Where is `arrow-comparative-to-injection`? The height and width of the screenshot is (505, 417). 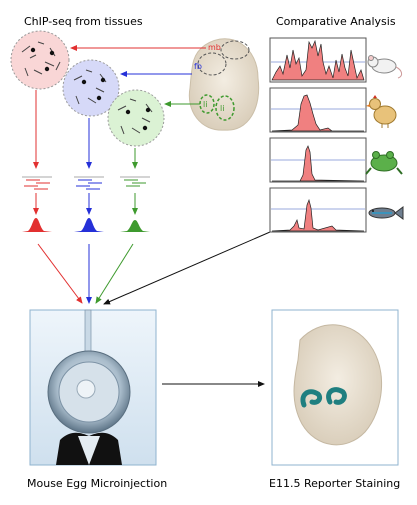 arrow-comparative-to-injection is located at coordinates (187, 268).